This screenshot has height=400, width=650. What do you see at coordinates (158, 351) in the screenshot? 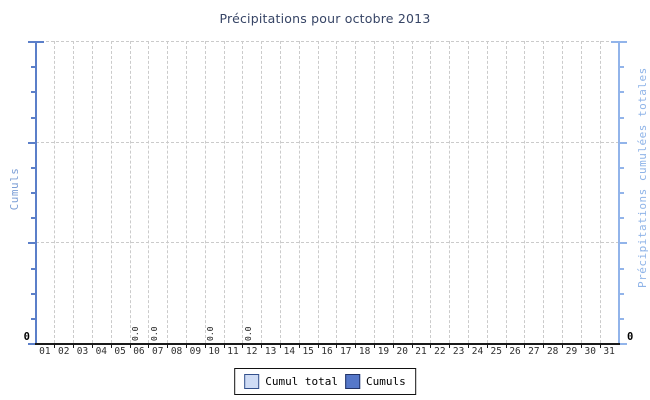
I see `x-tick-label: 07` at bounding box center [158, 351].